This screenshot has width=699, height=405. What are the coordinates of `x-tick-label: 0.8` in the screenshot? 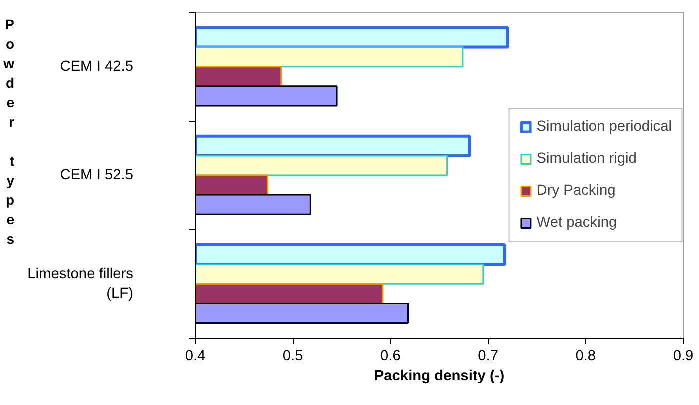 It's located at (586, 356).